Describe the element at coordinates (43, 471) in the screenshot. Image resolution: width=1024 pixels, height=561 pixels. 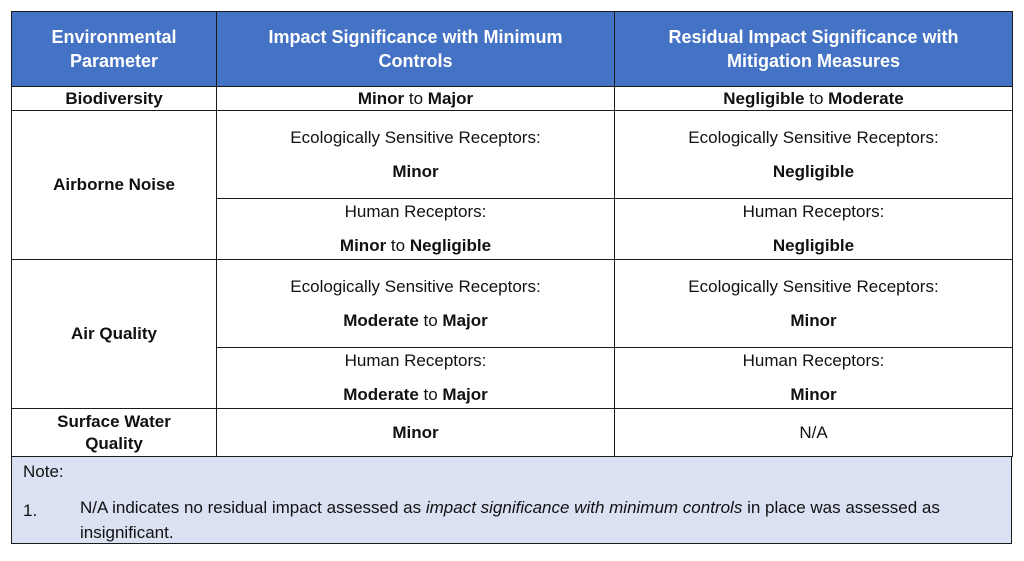
I see `note-title: Note:` at that location.